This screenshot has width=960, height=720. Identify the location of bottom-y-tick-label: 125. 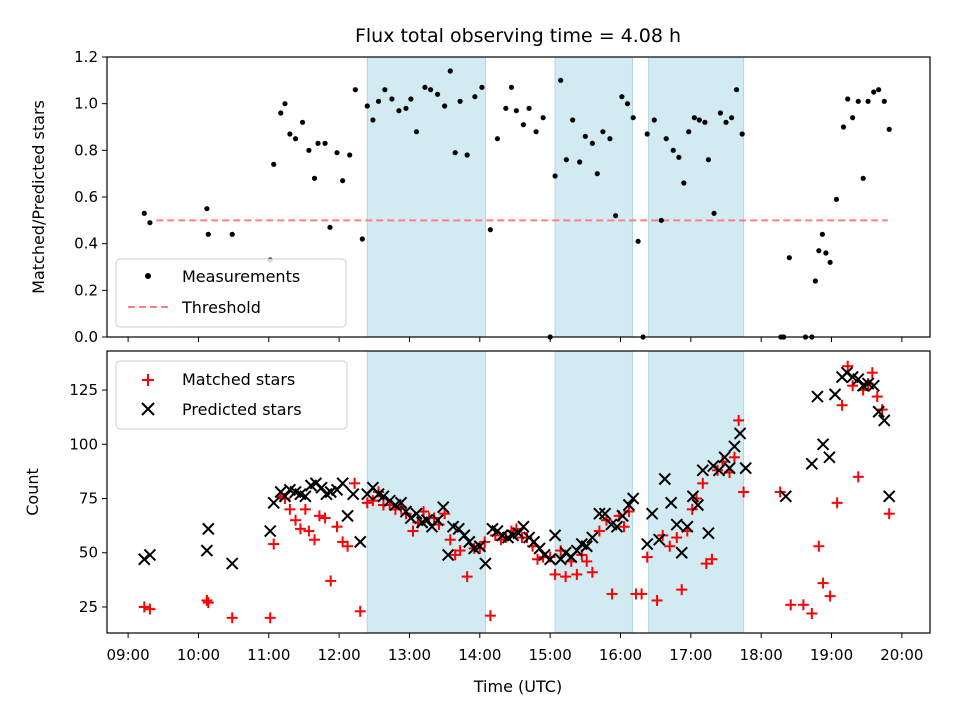
(83, 390).